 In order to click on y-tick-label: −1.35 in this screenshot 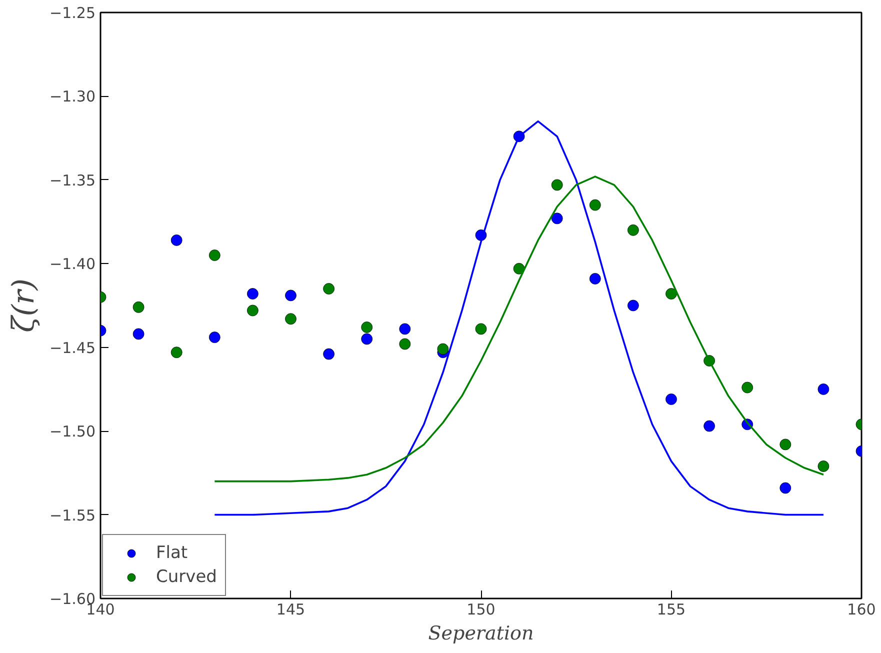, I will do `click(73, 180)`.